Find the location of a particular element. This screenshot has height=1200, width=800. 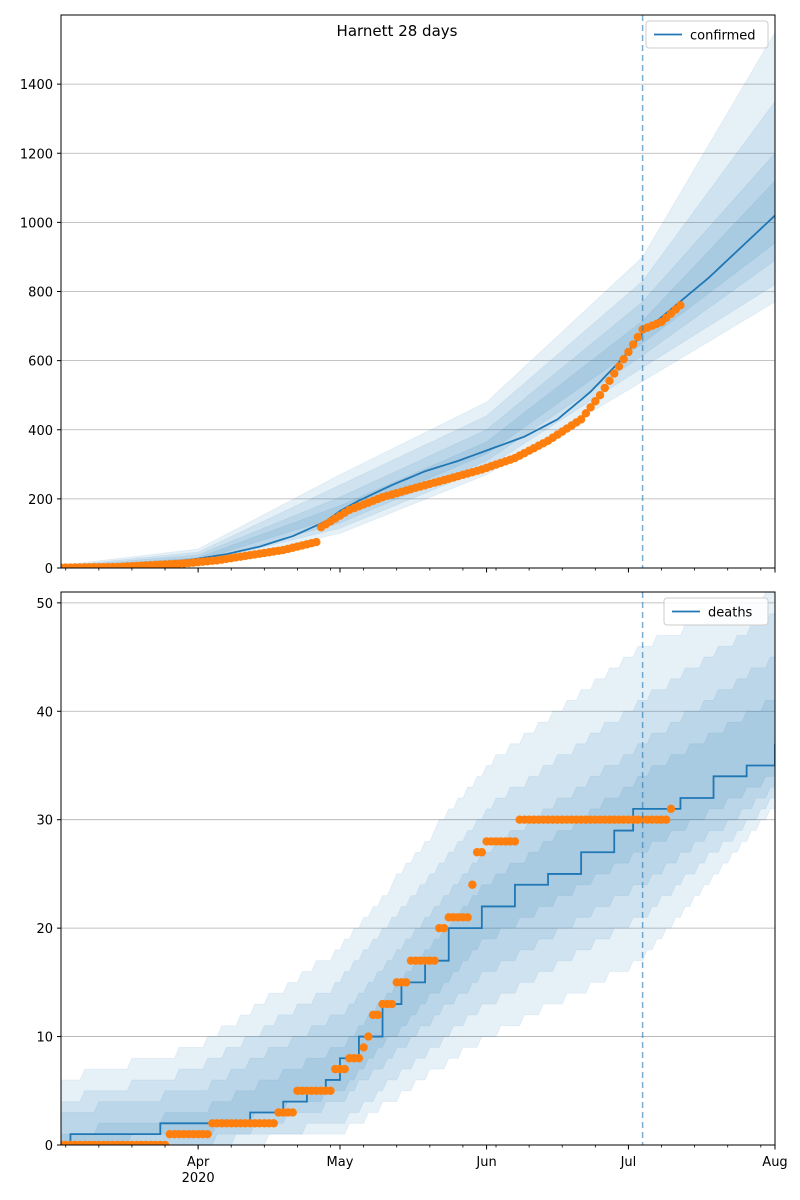

y-tick-label: 200 is located at coordinates (40, 500).